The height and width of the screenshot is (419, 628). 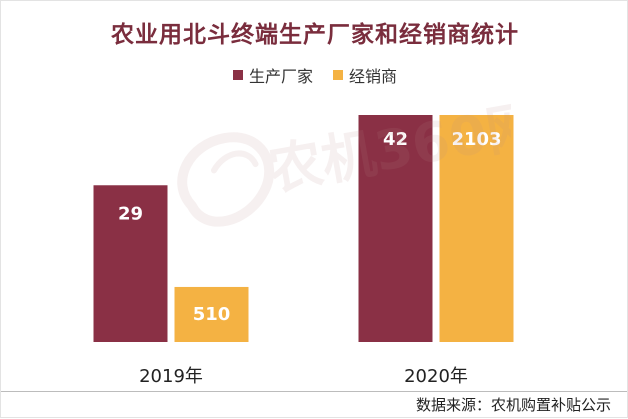 I want to click on legend-swatch-producers, so click(x=237, y=75).